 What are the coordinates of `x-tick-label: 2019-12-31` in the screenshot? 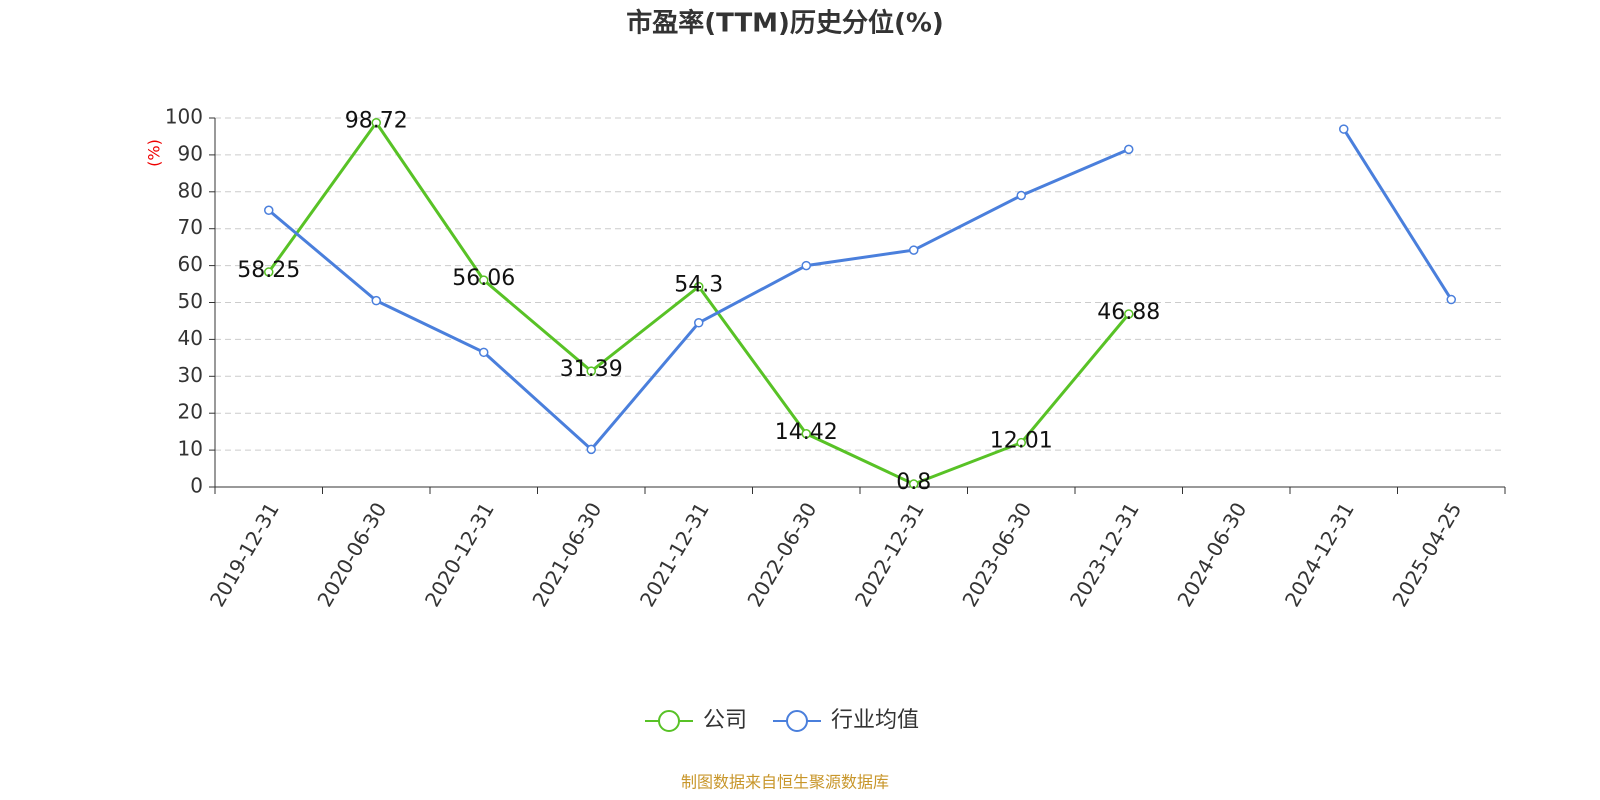 It's located at (244, 554).